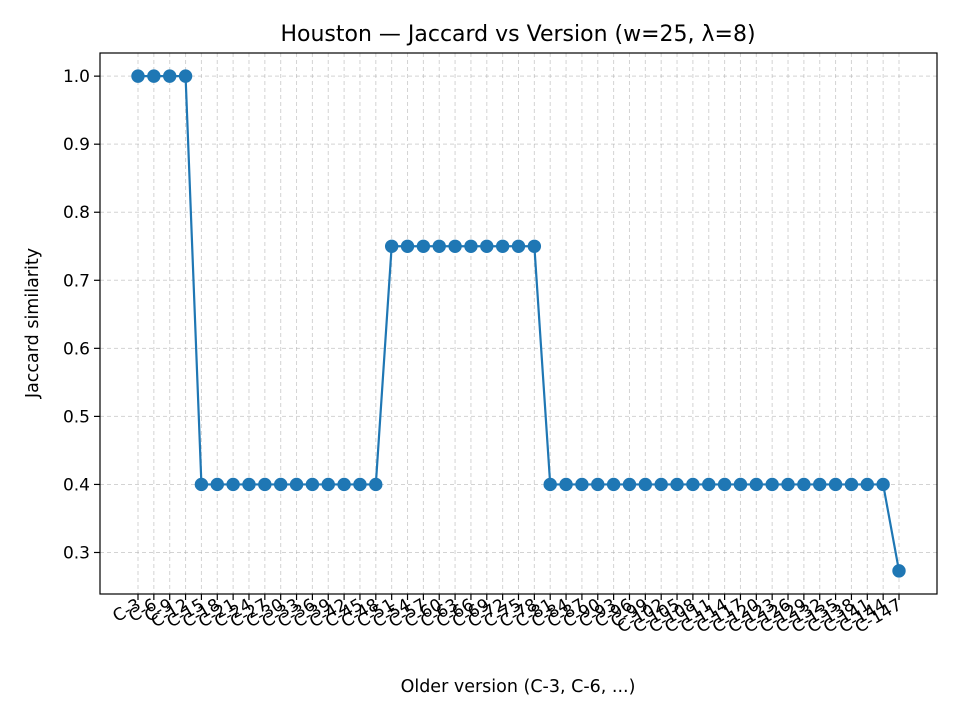  I want to click on y-tick-label: 0.7, so click(76, 281).